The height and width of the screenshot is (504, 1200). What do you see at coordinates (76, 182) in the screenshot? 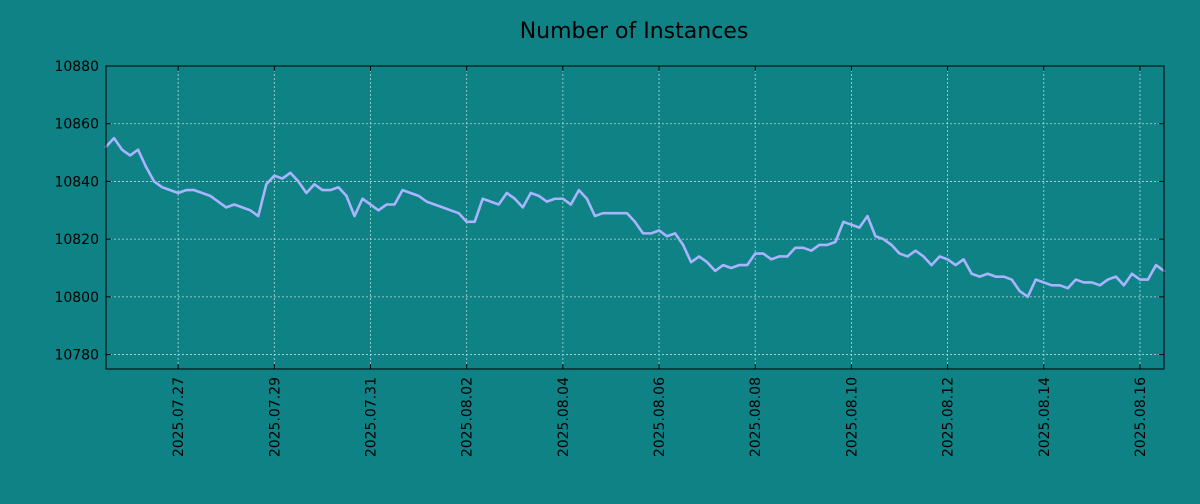
I see `y-tick-label: 10840` at bounding box center [76, 182].